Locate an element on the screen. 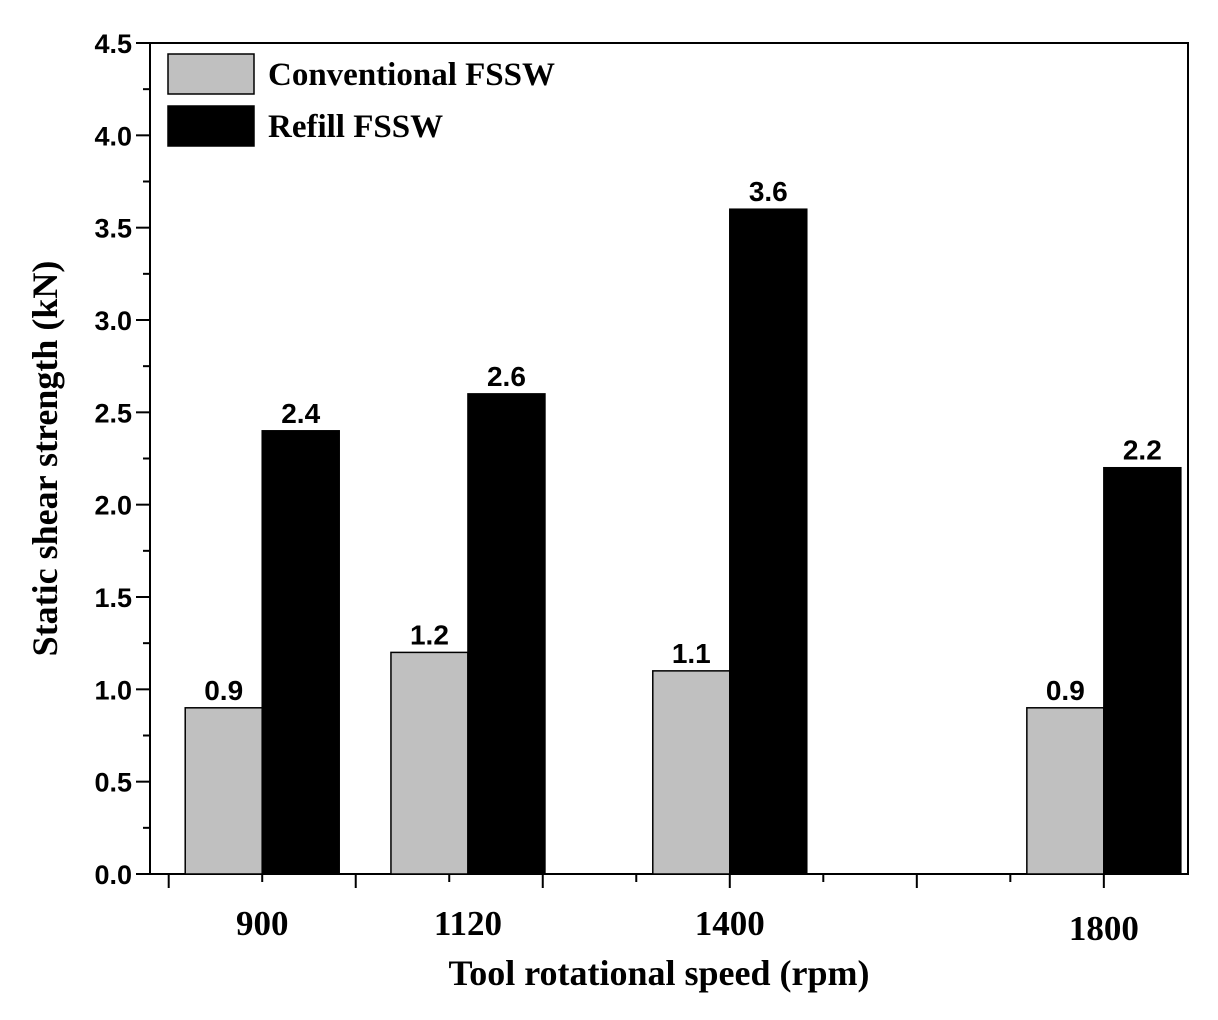 The height and width of the screenshot is (1020, 1218). y-tick-label: 2.0 is located at coordinates (113, 506).